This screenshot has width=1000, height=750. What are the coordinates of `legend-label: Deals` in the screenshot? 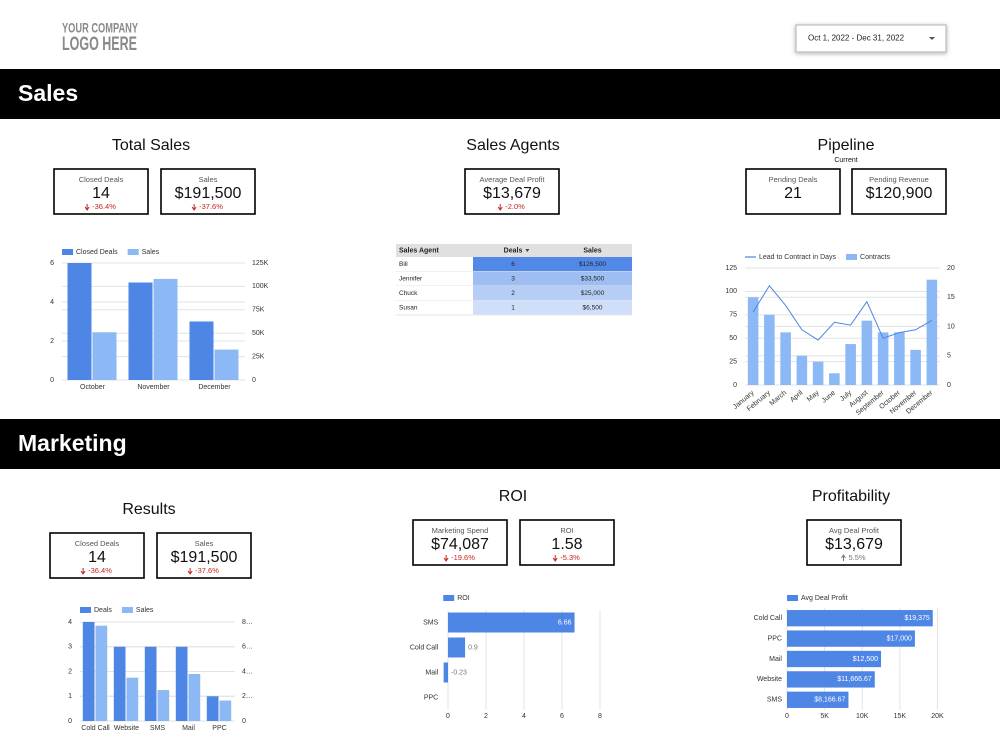 It's located at (103, 610).